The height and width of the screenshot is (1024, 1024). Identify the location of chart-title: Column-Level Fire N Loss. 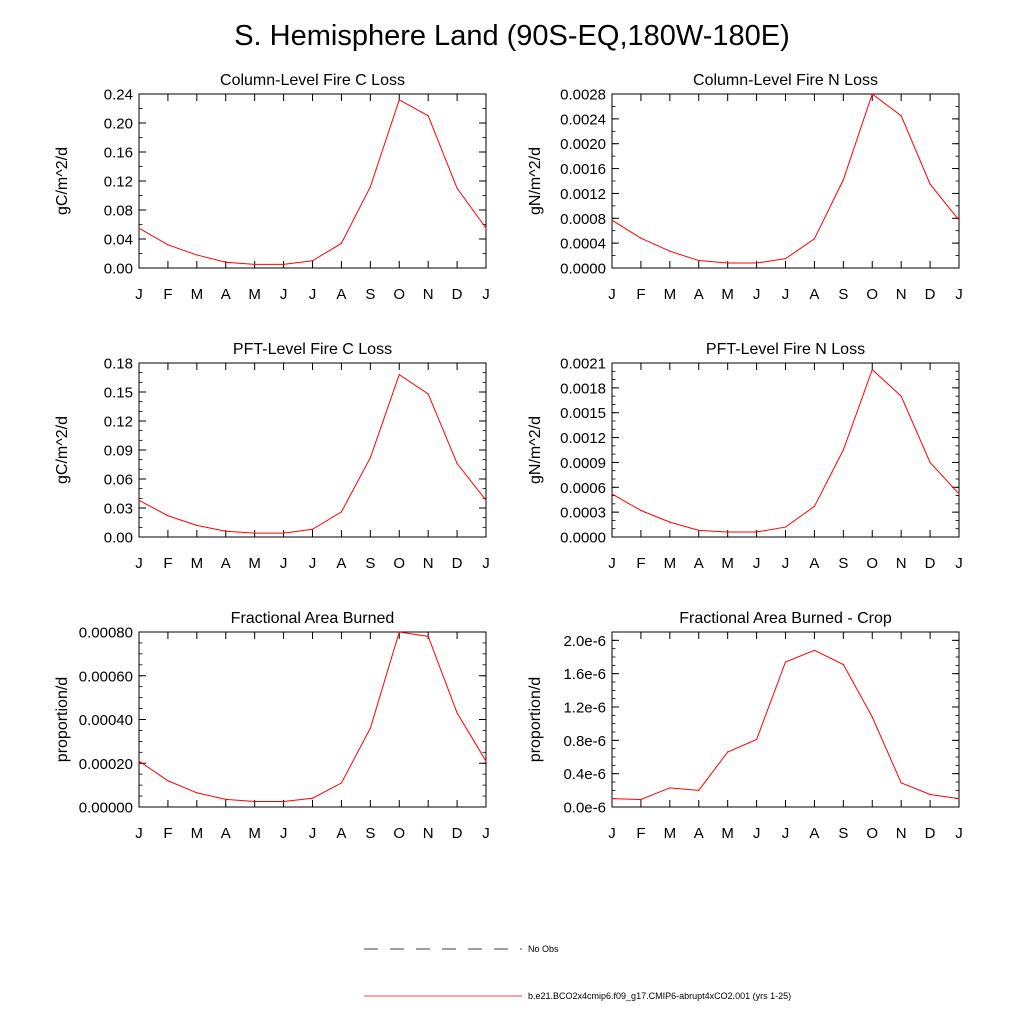
(785, 80).